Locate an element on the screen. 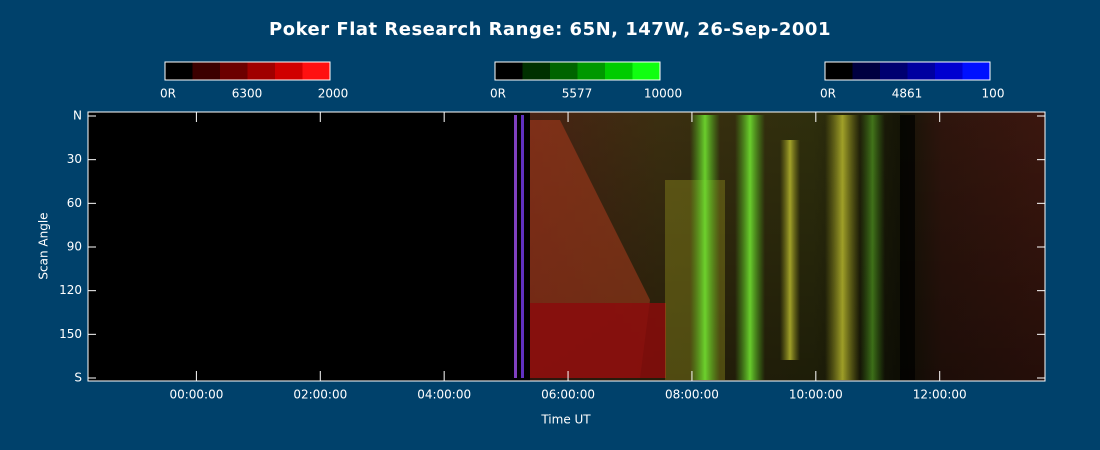 The image size is (1100, 450). y-axis-label: Scan Angle is located at coordinates (44, 245).